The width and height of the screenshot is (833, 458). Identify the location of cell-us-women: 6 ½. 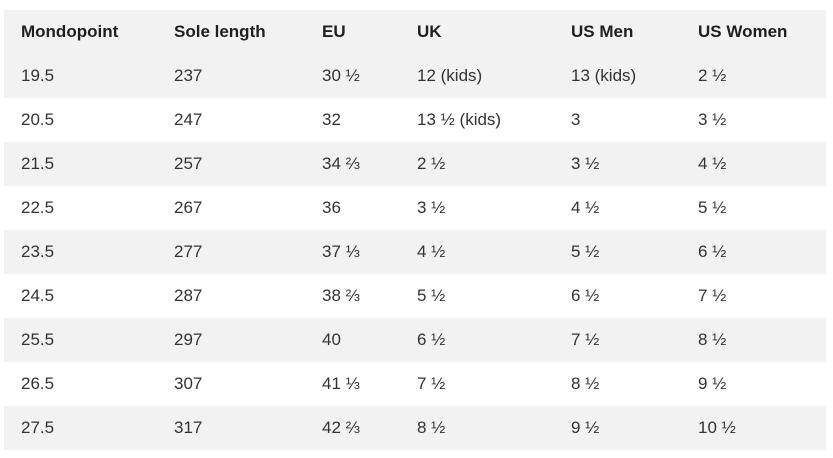
(753, 252).